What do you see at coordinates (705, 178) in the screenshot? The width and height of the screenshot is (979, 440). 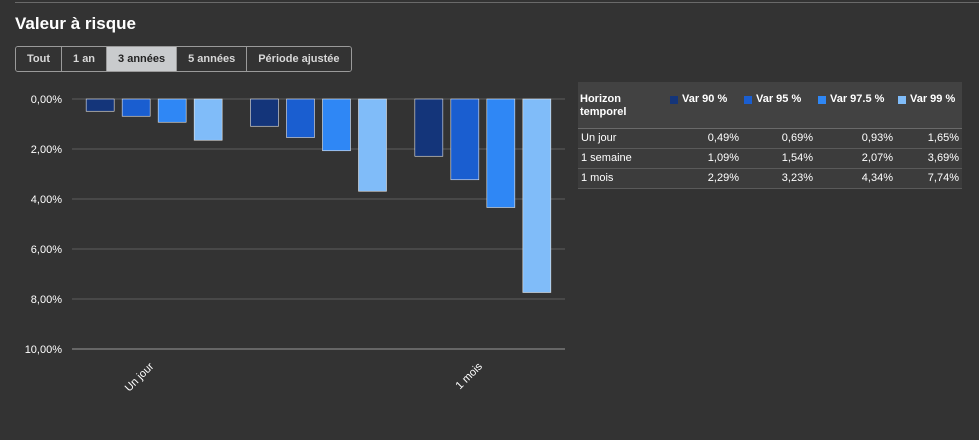 I see `cell-value: 2,29%` at bounding box center [705, 178].